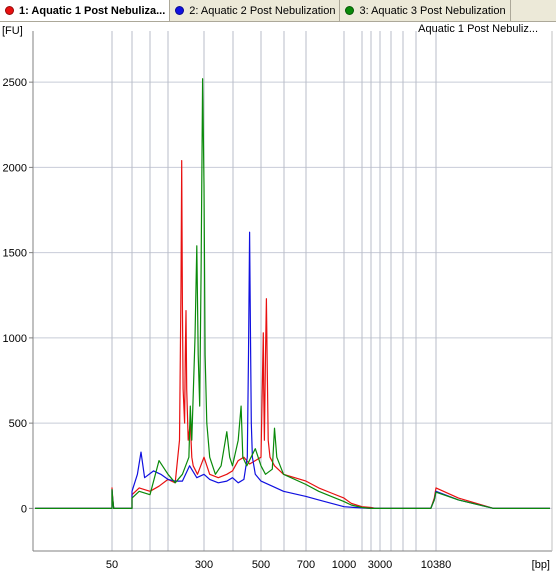  Describe the element at coordinates (15, 339) in the screenshot. I see `y-tick-label: 1000` at that location.